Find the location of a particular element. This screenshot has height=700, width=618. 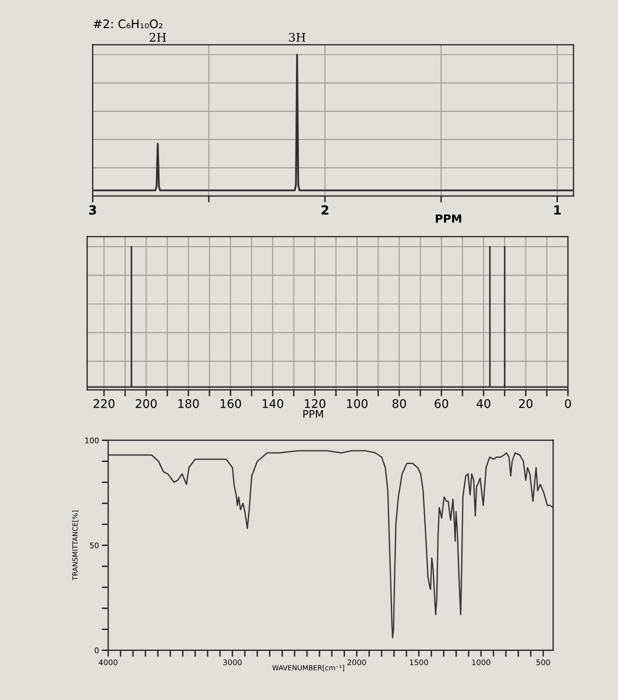

x-tick-label: 40 is located at coordinates (483, 403).